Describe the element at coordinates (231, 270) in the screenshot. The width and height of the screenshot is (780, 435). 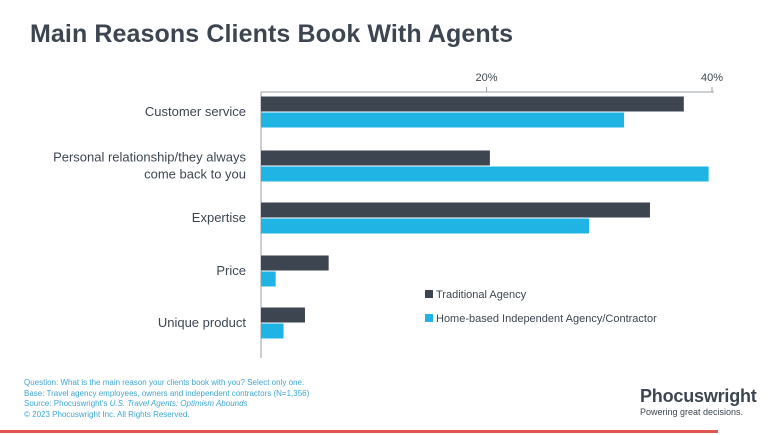
I see `category-label: Price` at that location.